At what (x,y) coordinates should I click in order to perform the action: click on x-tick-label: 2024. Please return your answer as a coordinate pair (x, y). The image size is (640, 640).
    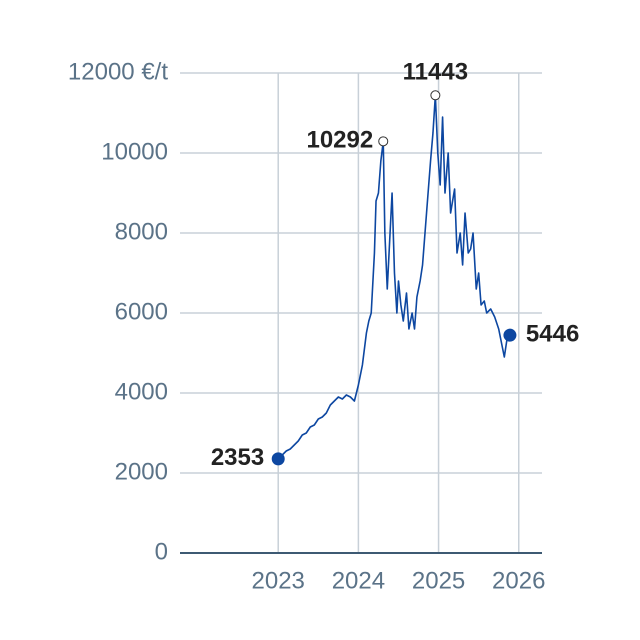
    Looking at the image, I should click on (358, 580).